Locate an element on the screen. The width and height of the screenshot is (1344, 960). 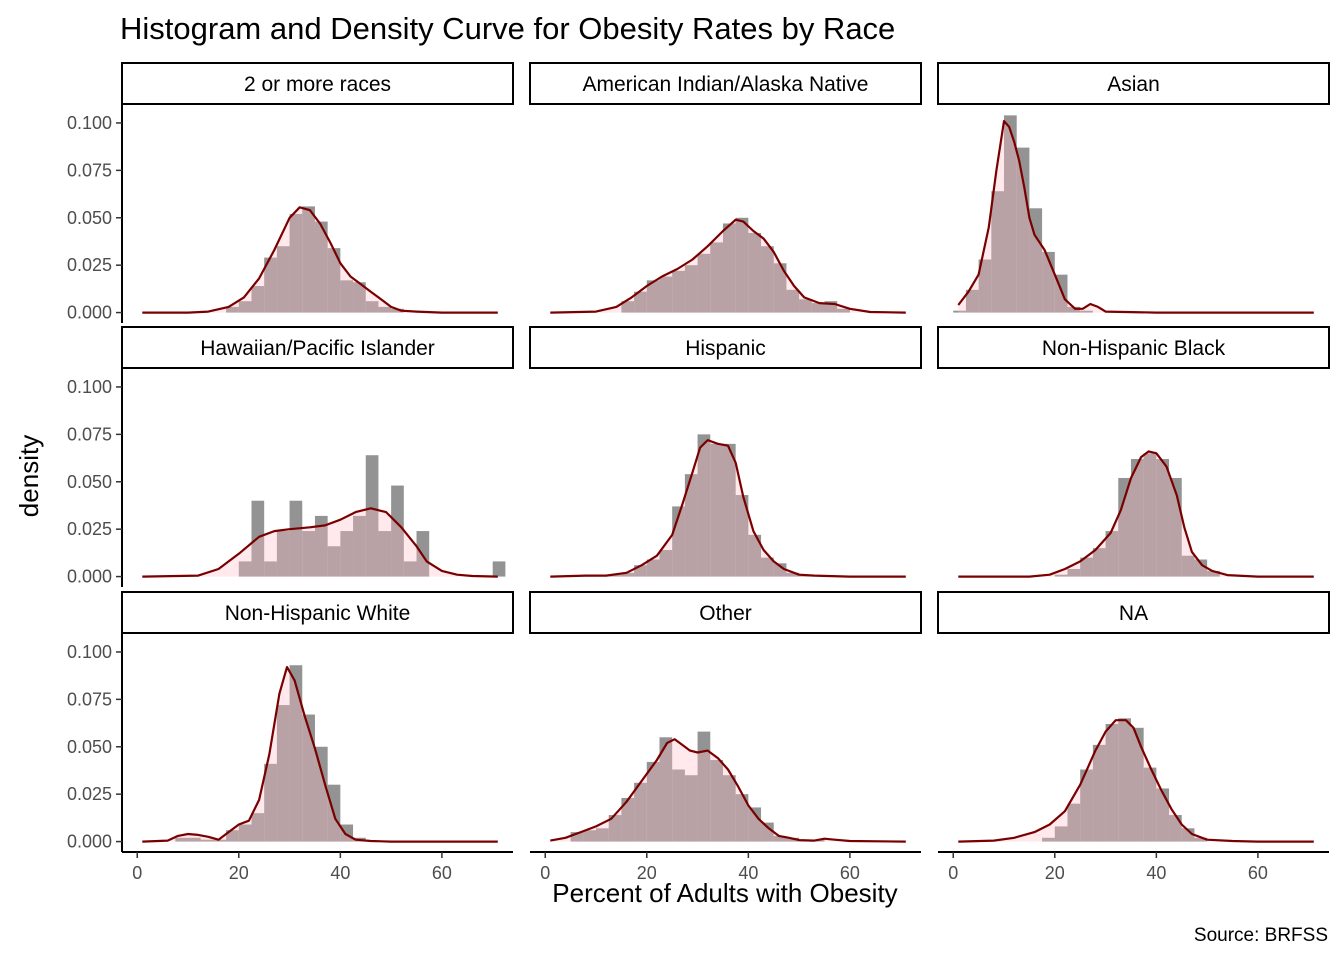
x-axis-title: Percent of Adults with Obesity is located at coordinates (724, 893).